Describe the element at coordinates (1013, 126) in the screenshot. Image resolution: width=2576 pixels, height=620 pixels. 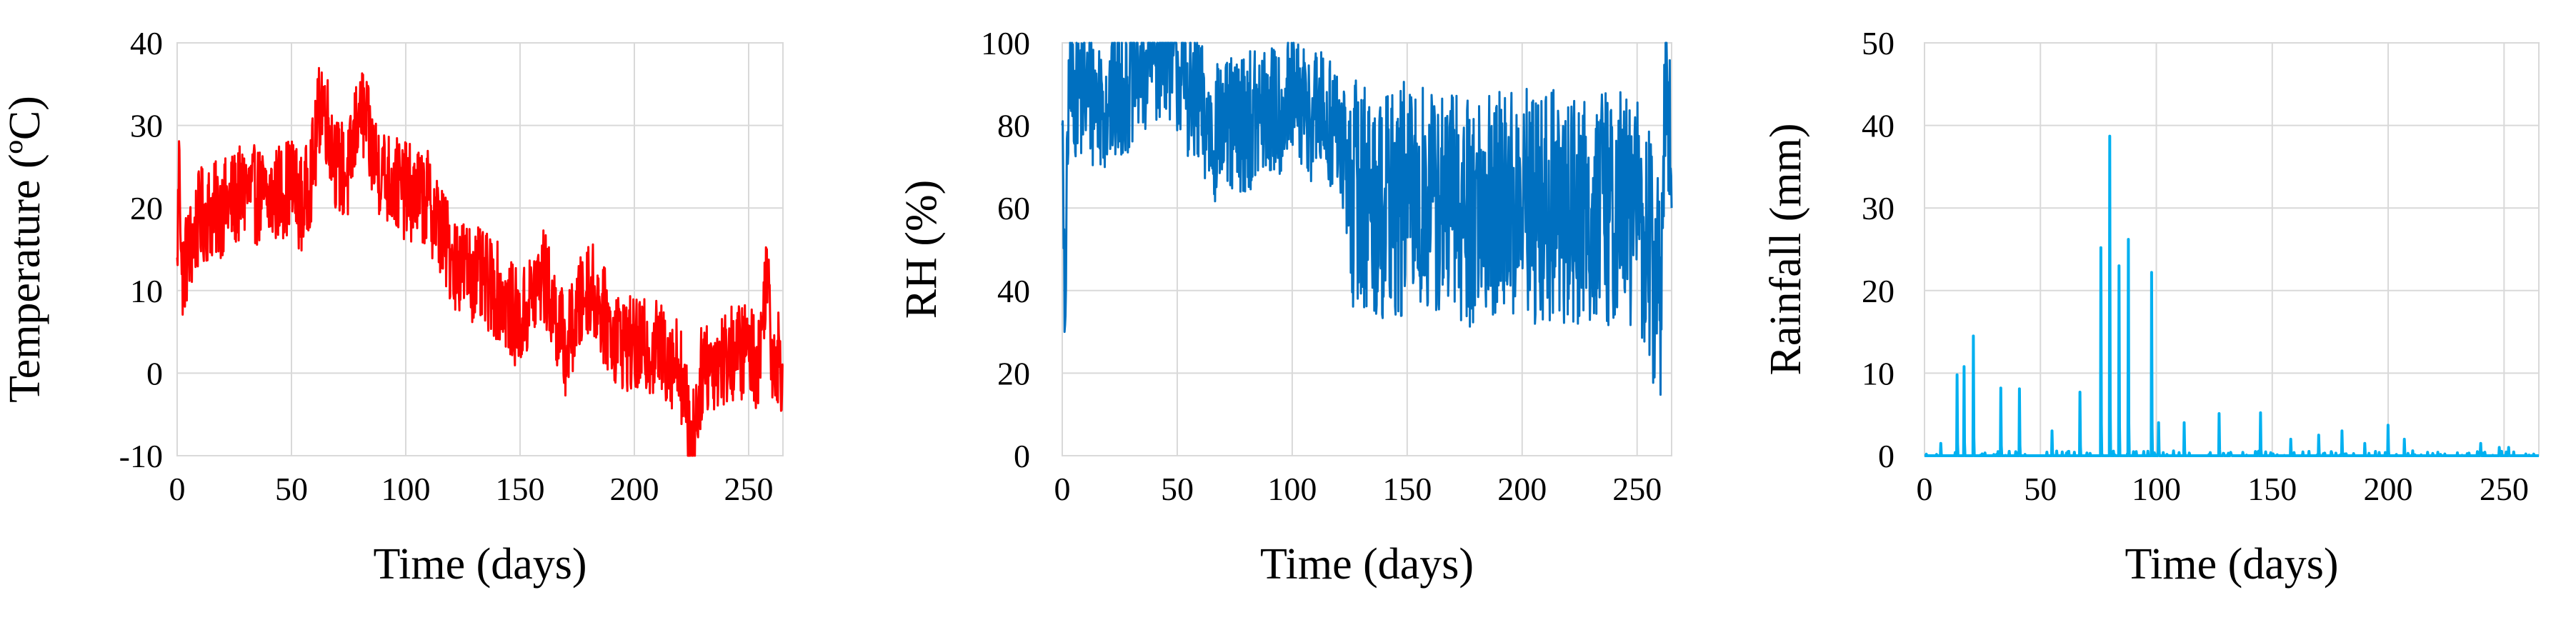
I see `y-tick-label: 80` at that location.